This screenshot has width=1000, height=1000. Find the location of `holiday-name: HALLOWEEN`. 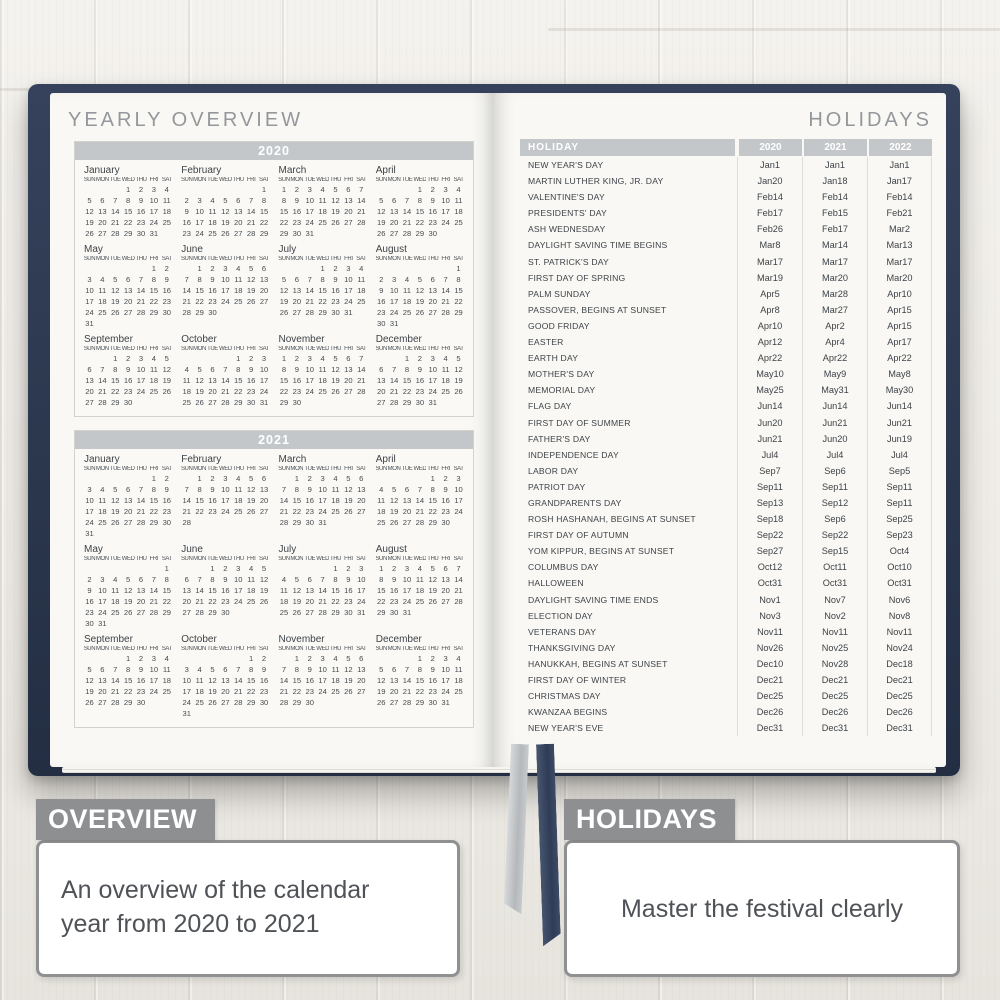

holiday-name: HALLOWEEN is located at coordinates (556, 583).